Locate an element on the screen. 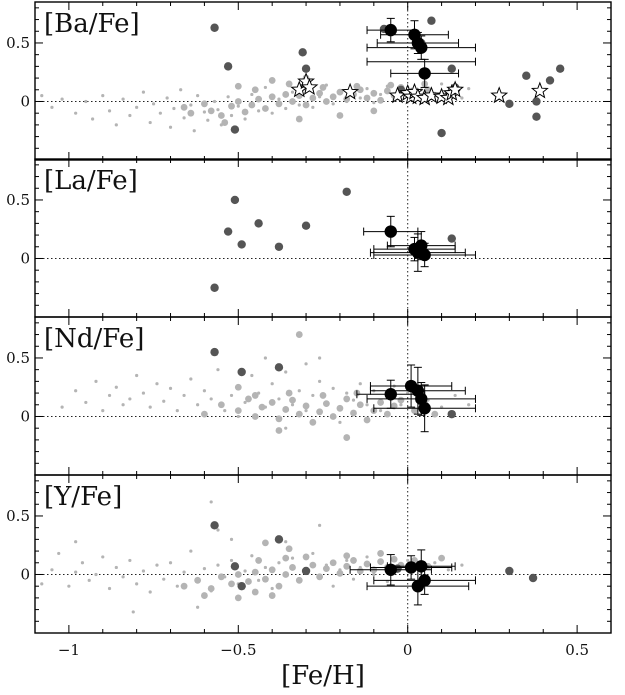 This screenshot has height=695, width=625. panel-label: [La/Fe] is located at coordinates (91, 181).